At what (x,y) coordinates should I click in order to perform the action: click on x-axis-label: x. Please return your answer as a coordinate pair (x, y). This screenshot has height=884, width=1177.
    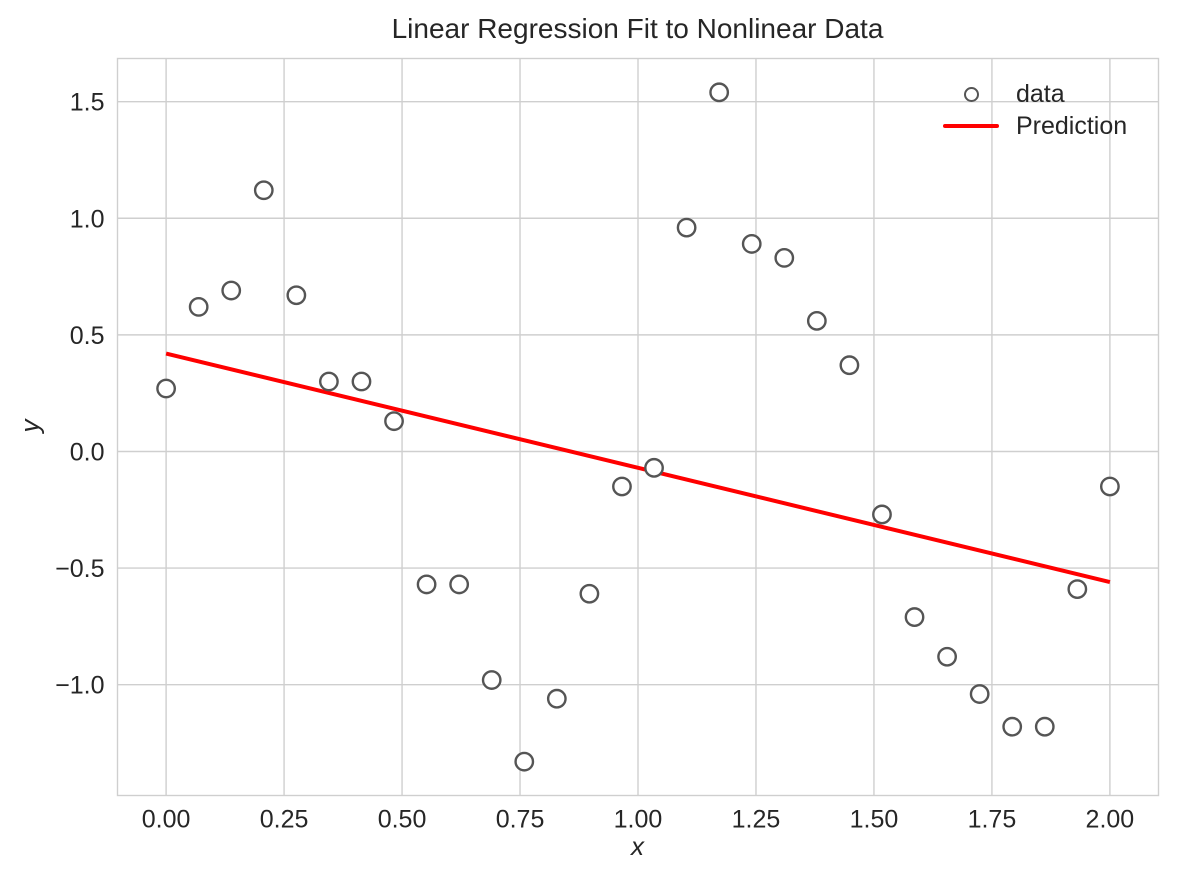
    Looking at the image, I should click on (637, 846).